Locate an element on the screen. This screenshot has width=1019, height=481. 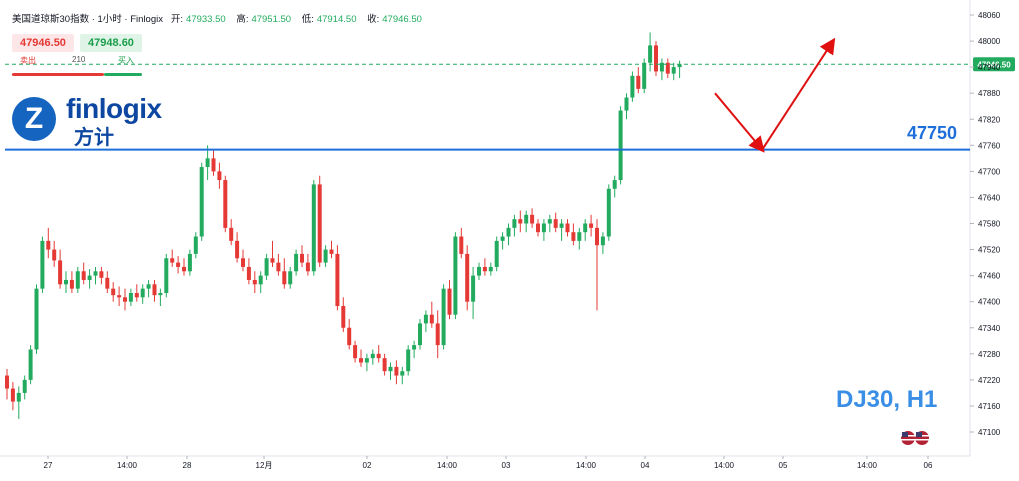
x-tick-label: 04 is located at coordinates (645, 465).